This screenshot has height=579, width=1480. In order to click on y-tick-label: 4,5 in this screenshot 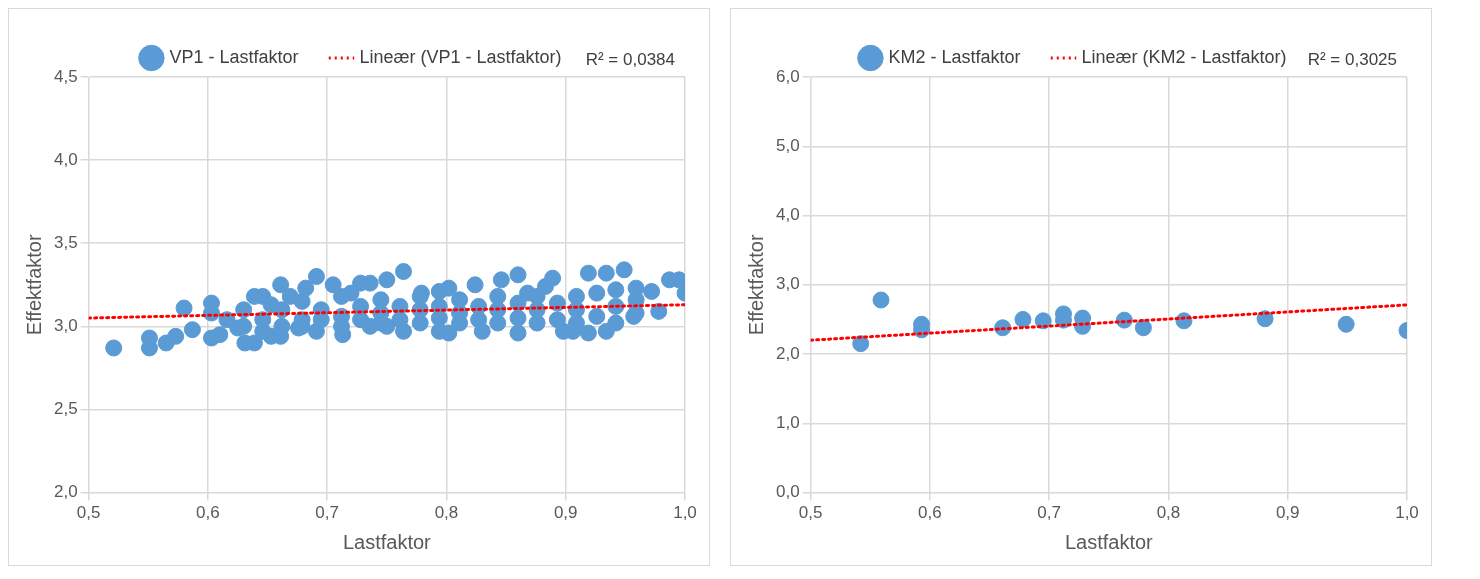, I will do `click(65, 76)`.